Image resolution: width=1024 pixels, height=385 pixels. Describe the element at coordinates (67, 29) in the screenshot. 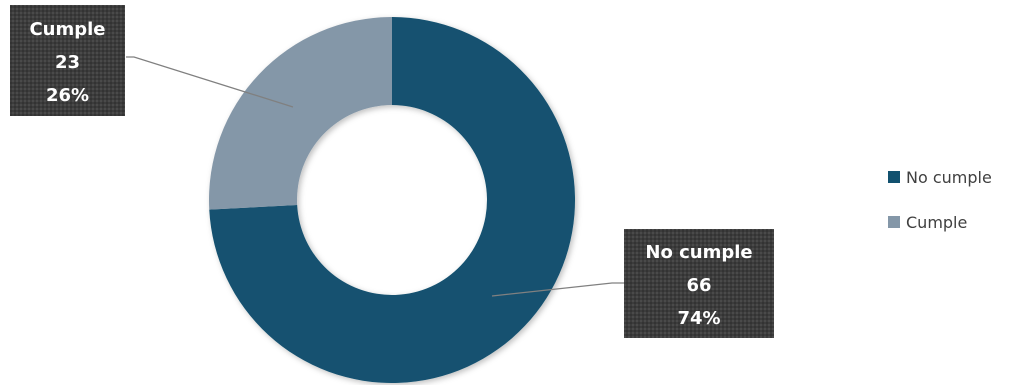

I see `callout-cumple-category: Cumple` at that location.